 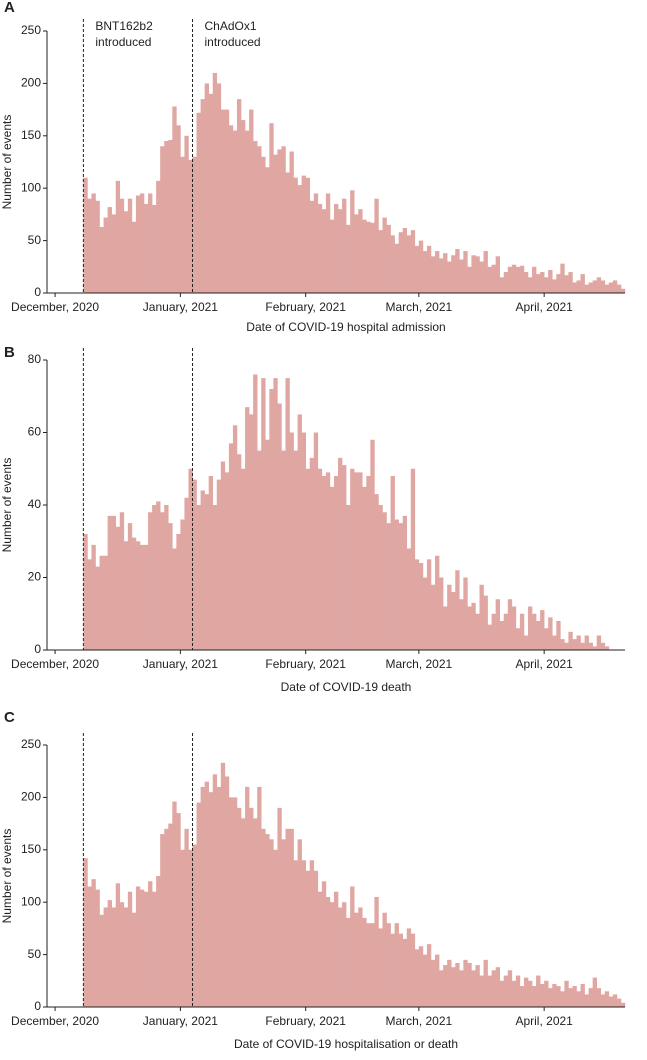 I want to click on y-tick-label: 20, so click(x=35, y=577).